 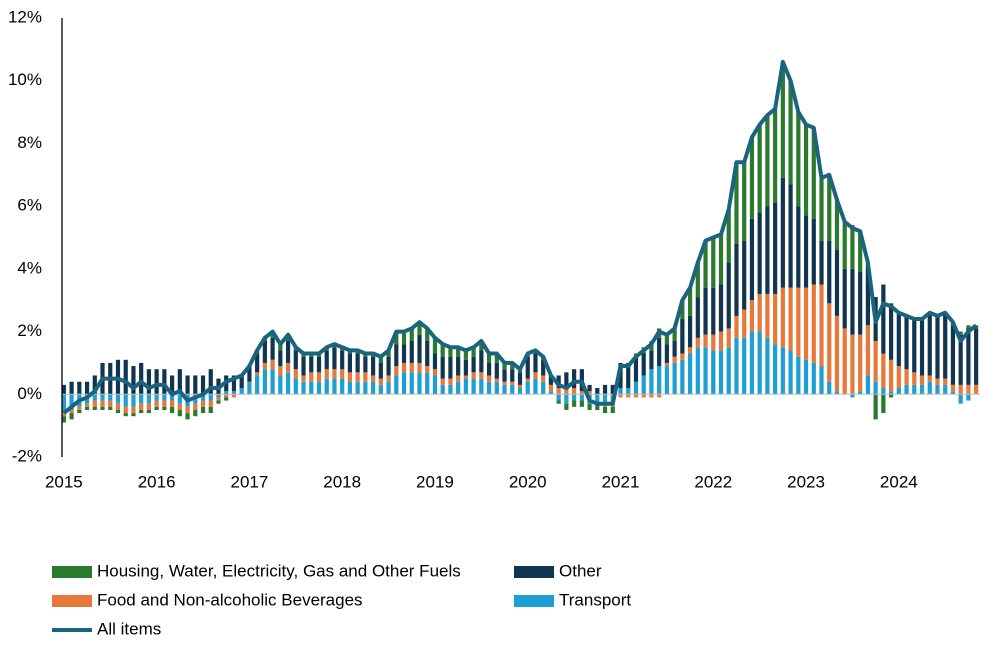 I want to click on y-tick-label: 2%, so click(x=29, y=330).